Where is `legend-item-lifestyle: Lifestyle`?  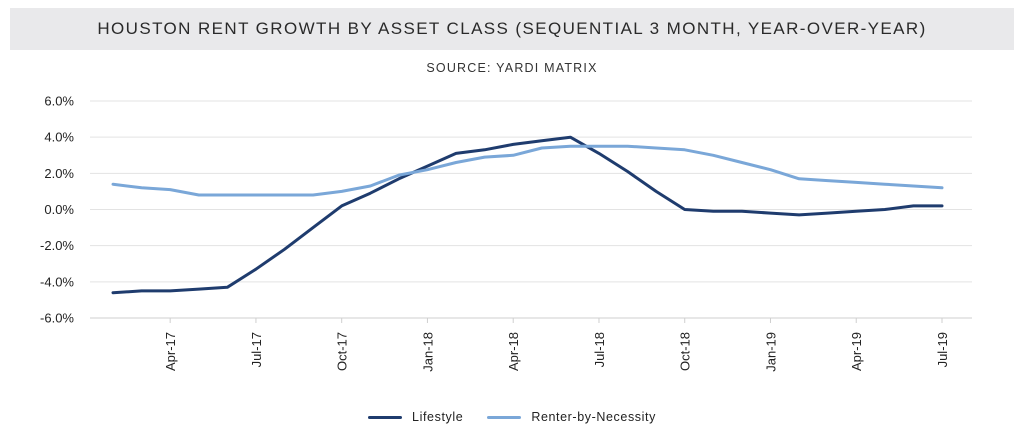 legend-item-lifestyle: Lifestyle is located at coordinates (415, 417).